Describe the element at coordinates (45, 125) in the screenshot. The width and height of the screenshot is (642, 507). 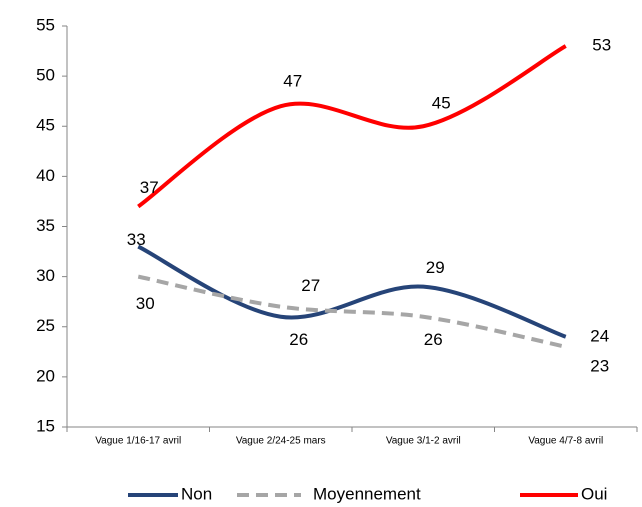
I see `y-tick-label: 45` at that location.